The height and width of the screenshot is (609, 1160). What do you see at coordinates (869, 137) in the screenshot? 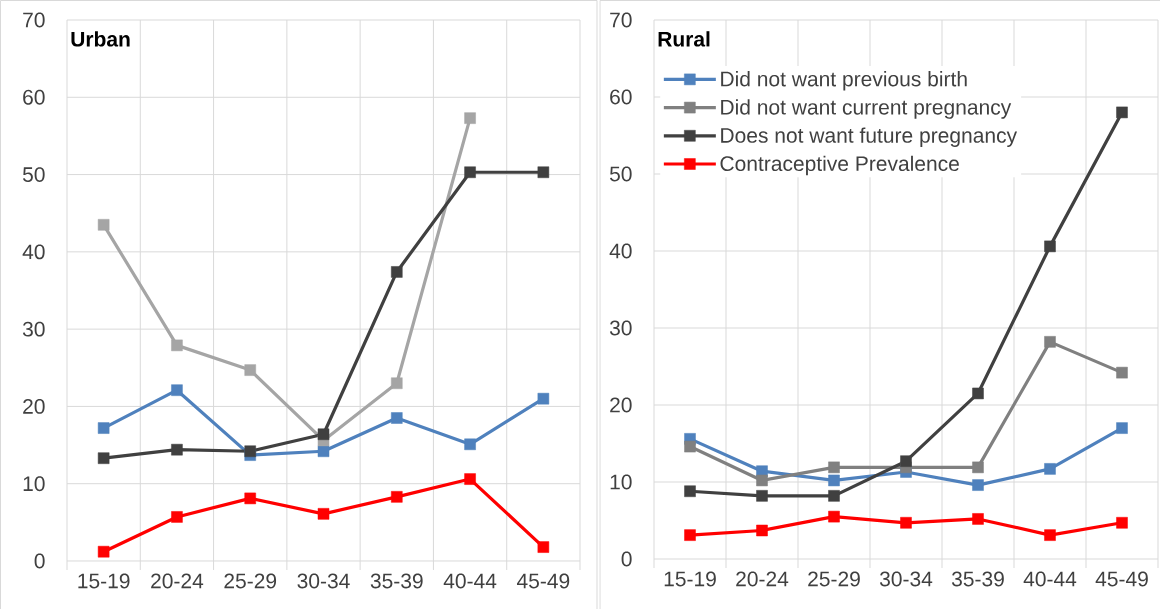
I see `legend-label: Does not want future pregnancy` at bounding box center [869, 137].